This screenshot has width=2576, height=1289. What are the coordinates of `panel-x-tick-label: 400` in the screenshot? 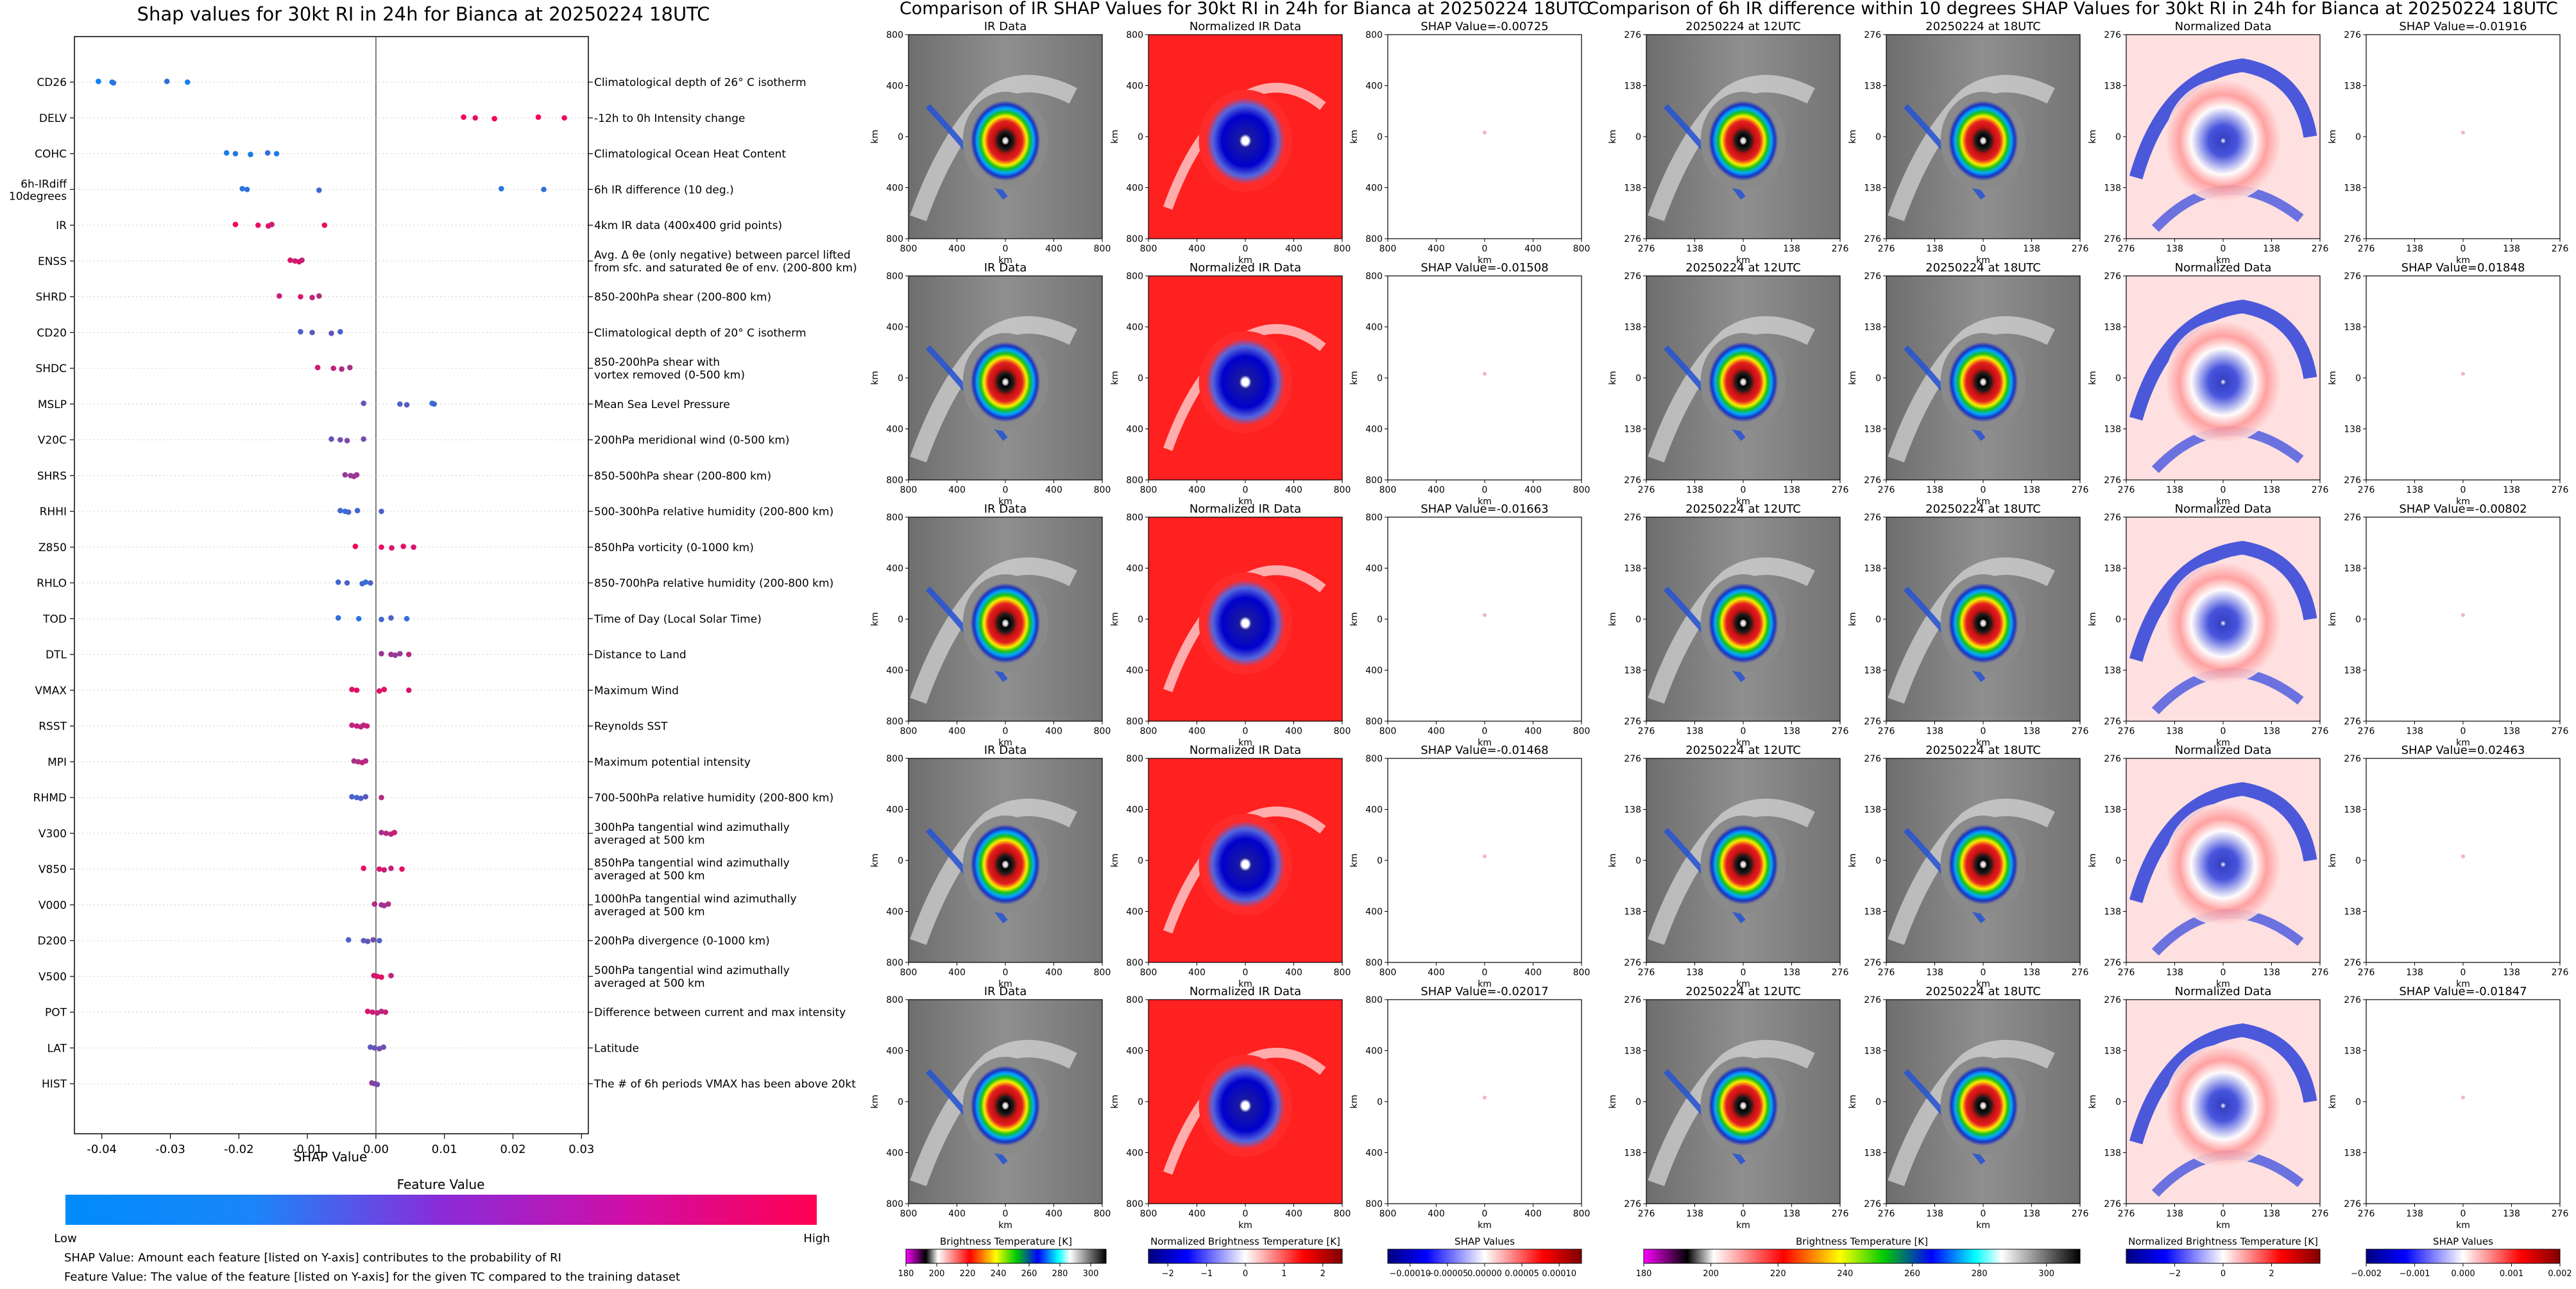 It's located at (1533, 1214).